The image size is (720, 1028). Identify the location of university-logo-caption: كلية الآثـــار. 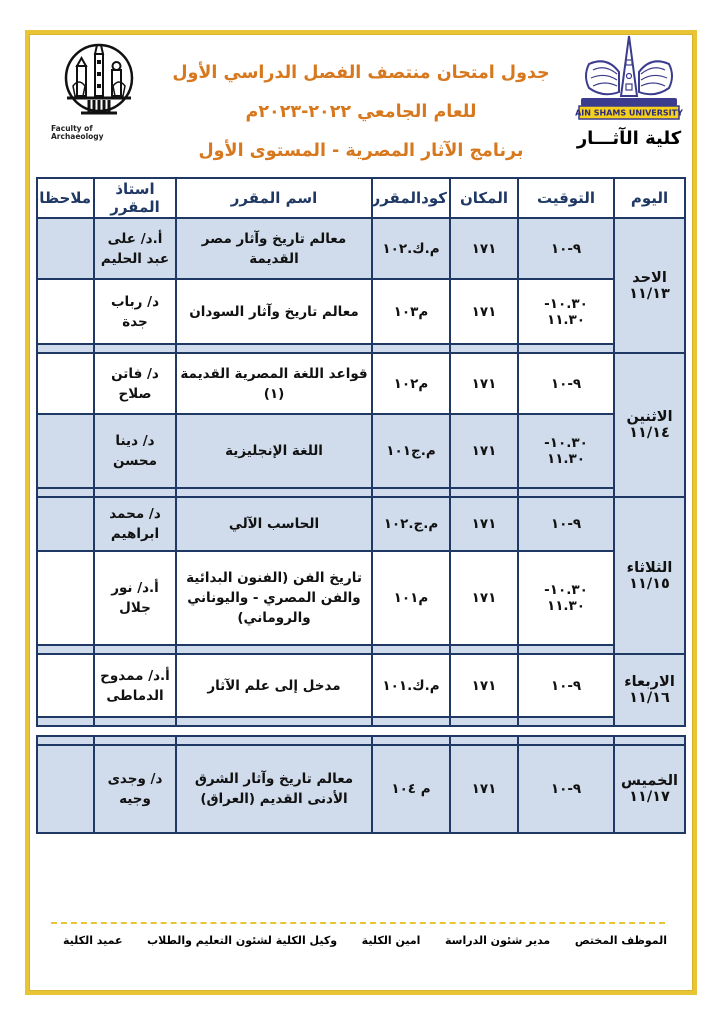
(629, 138).